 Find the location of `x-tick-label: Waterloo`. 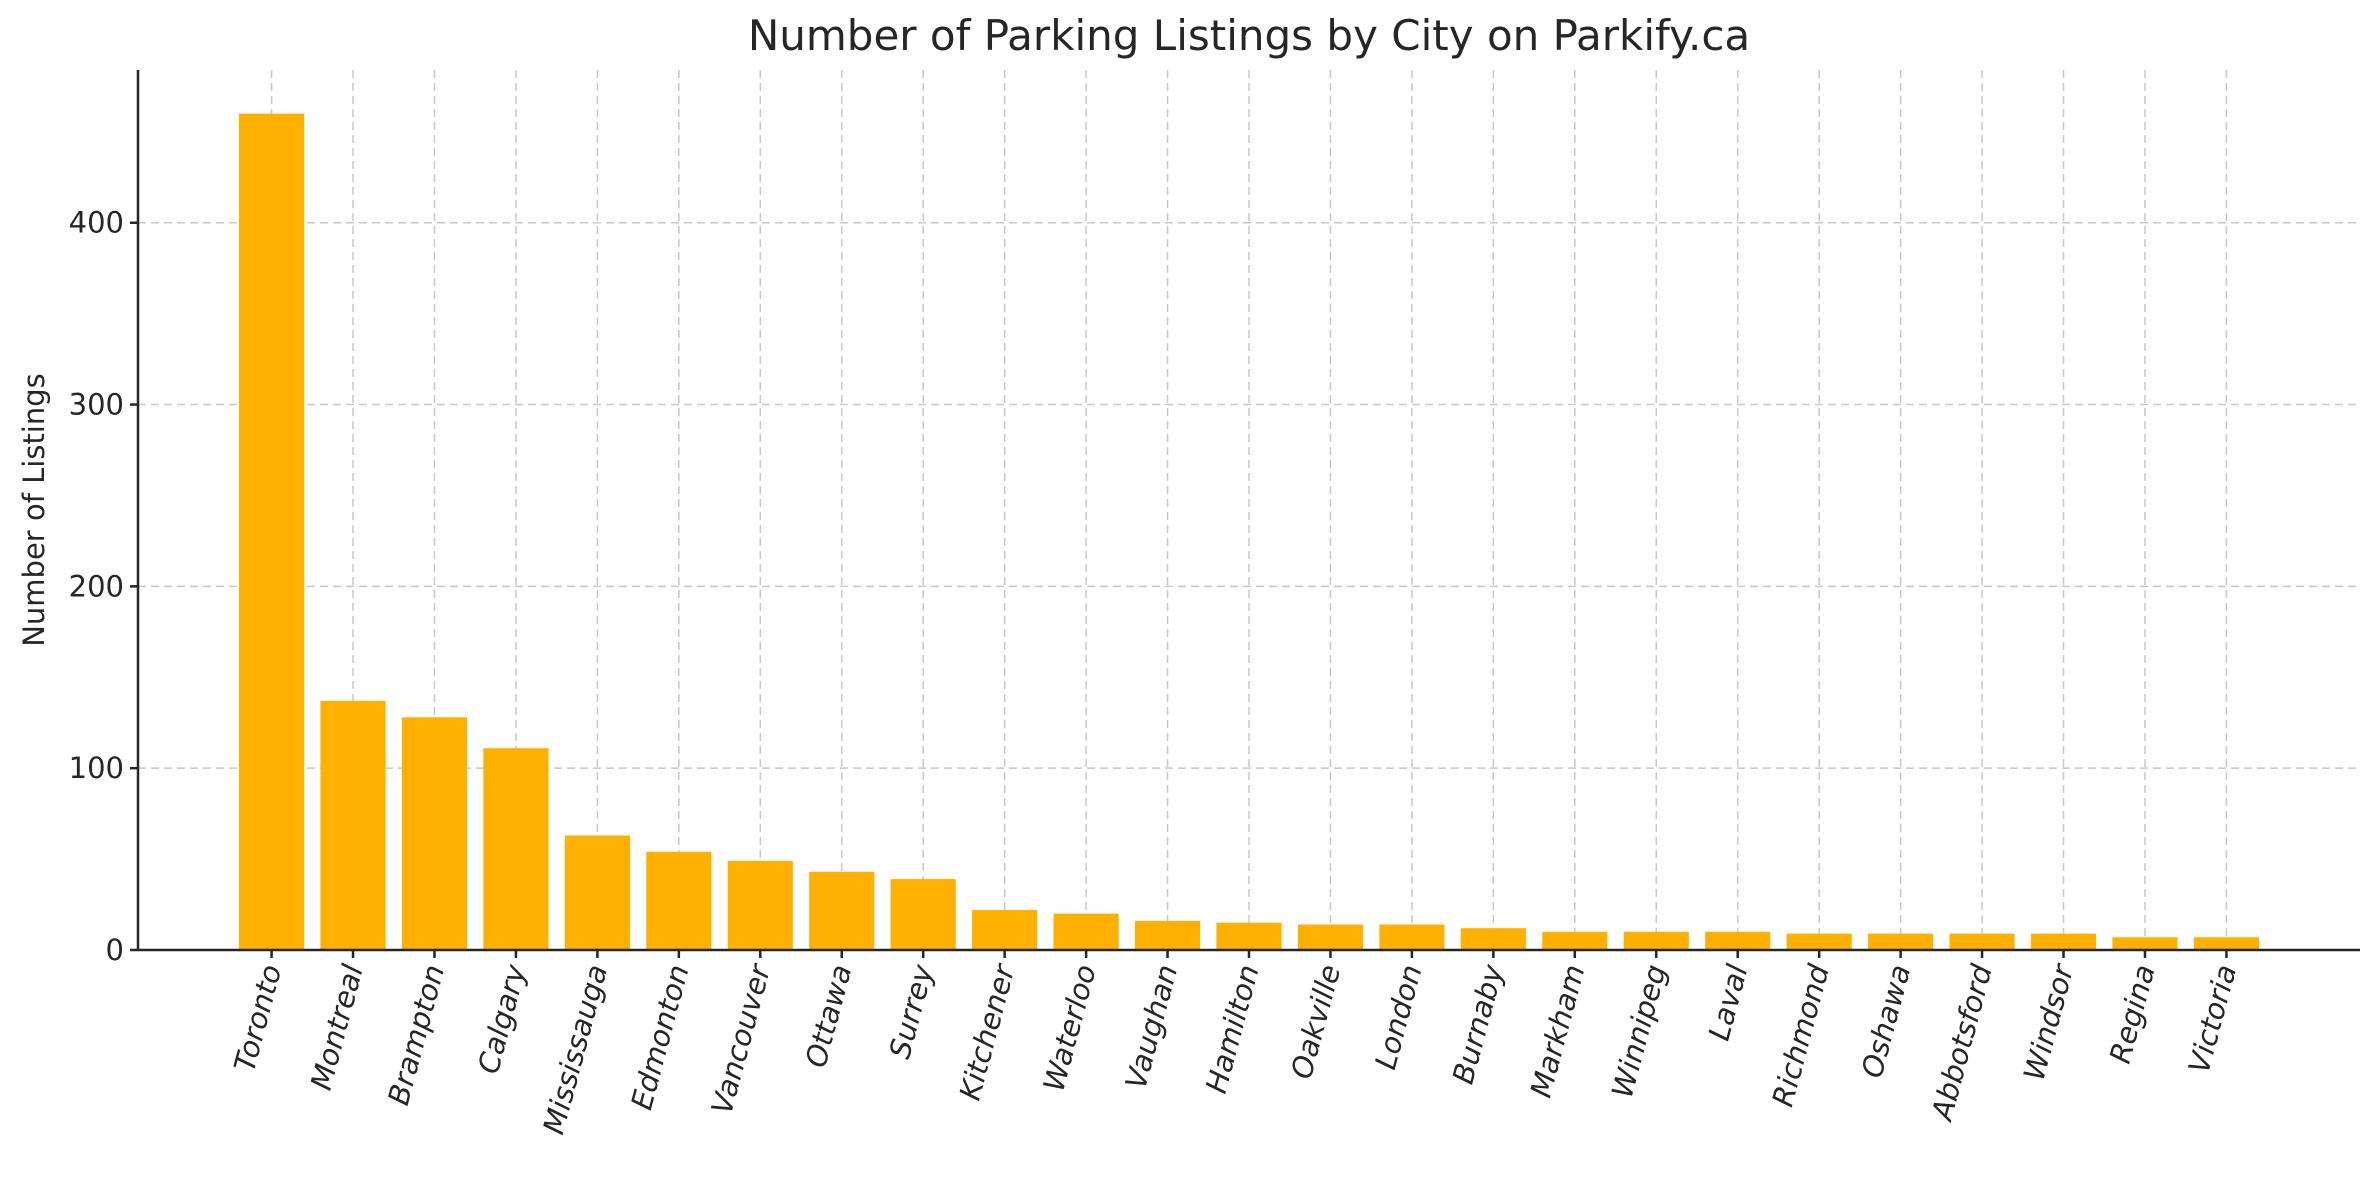

x-tick-label: Waterloo is located at coordinates (1069, 1028).